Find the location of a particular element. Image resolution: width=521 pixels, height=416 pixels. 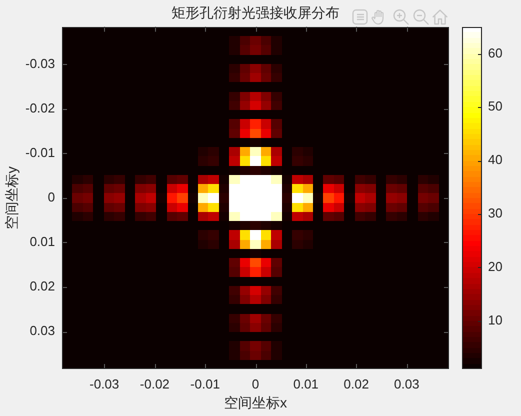

x-tick-label: 0.01 is located at coordinates (306, 384).